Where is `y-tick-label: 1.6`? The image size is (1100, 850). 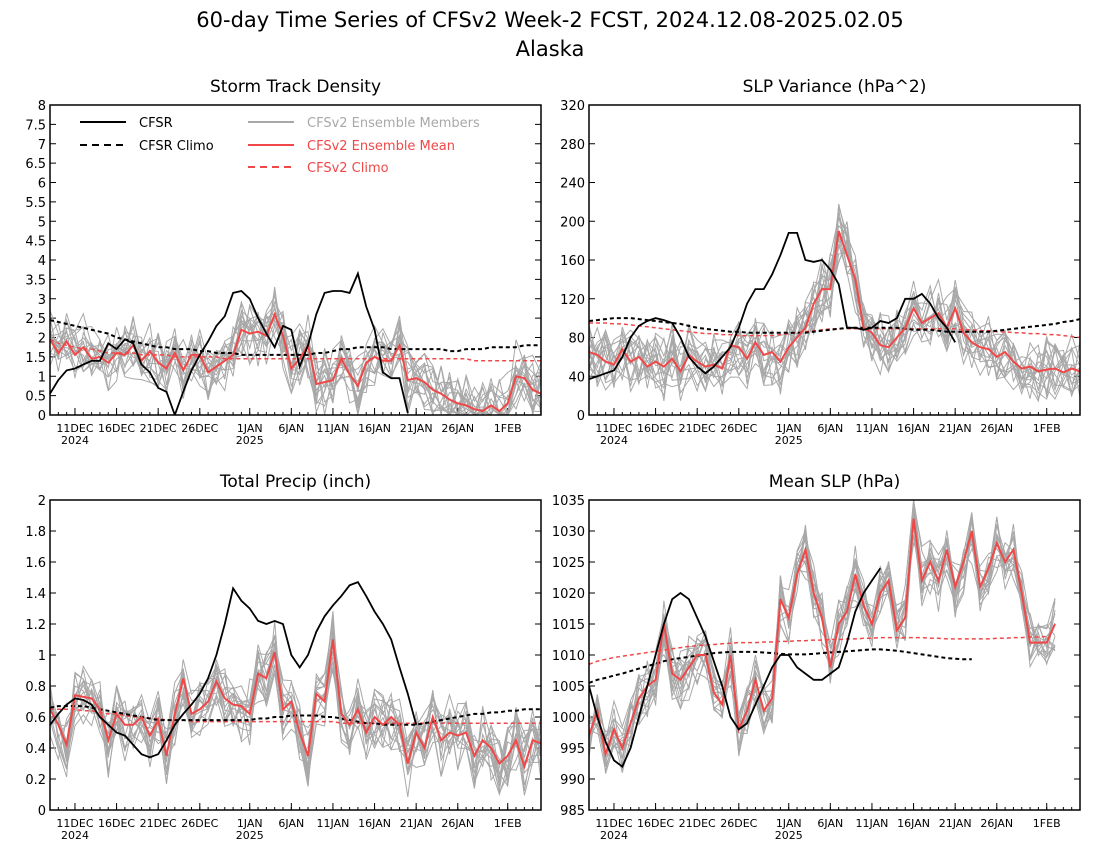 y-tick-label: 1.6 is located at coordinates (35, 563).